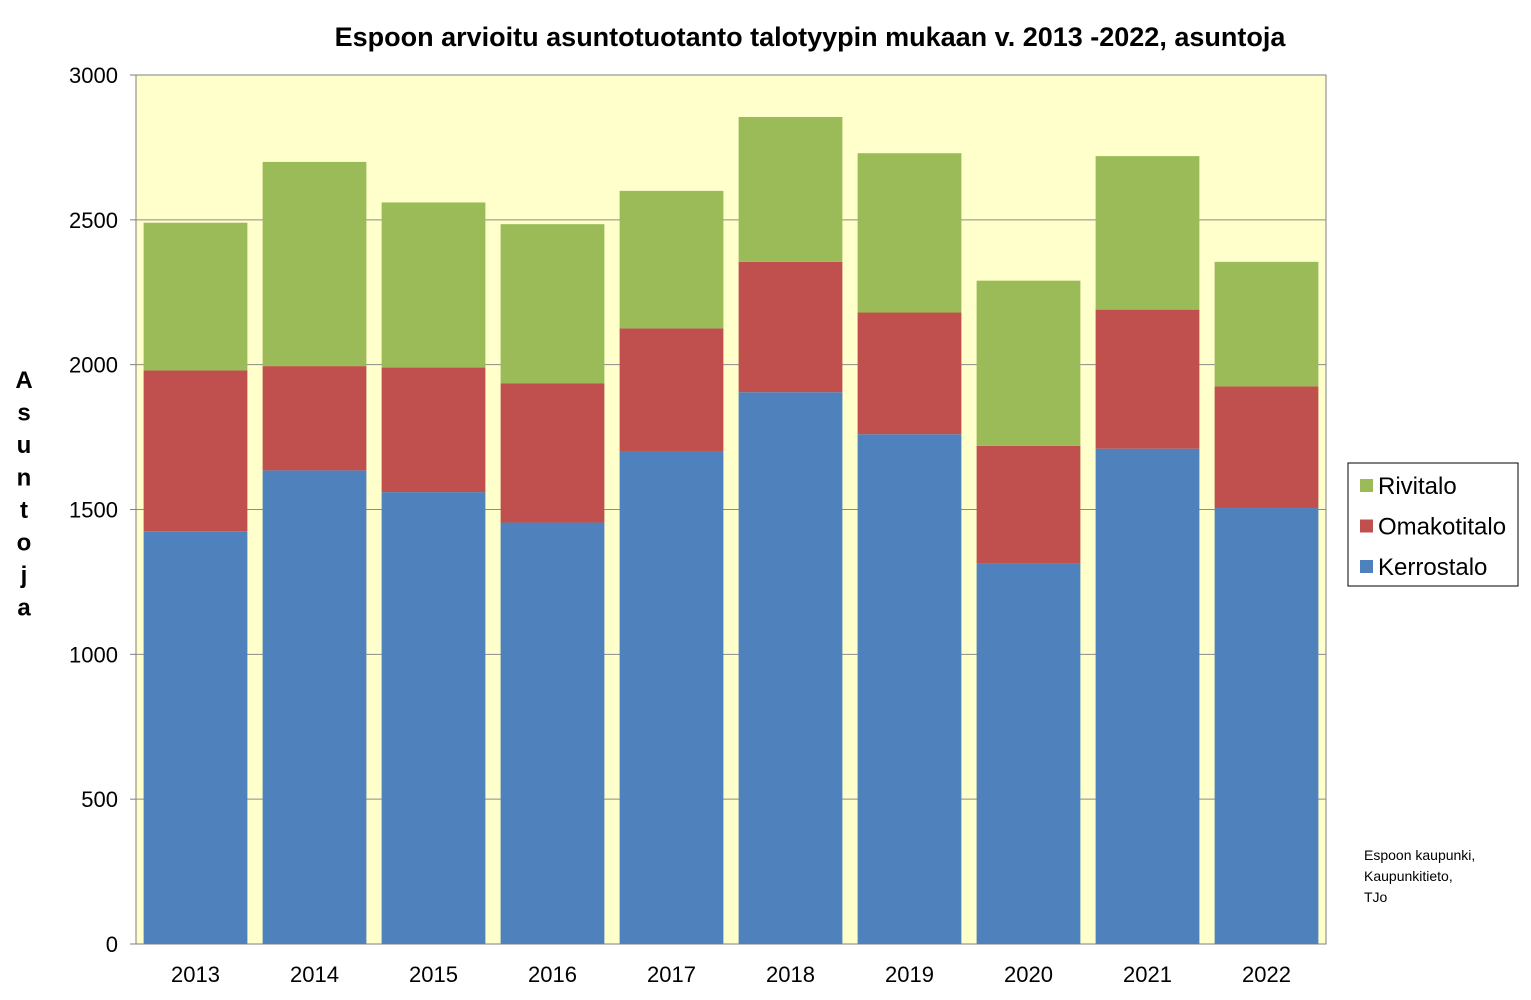 This screenshot has width=1531, height=1000. Describe the element at coordinates (314, 418) in the screenshot. I see `bar-omakotitalo-2014` at that location.